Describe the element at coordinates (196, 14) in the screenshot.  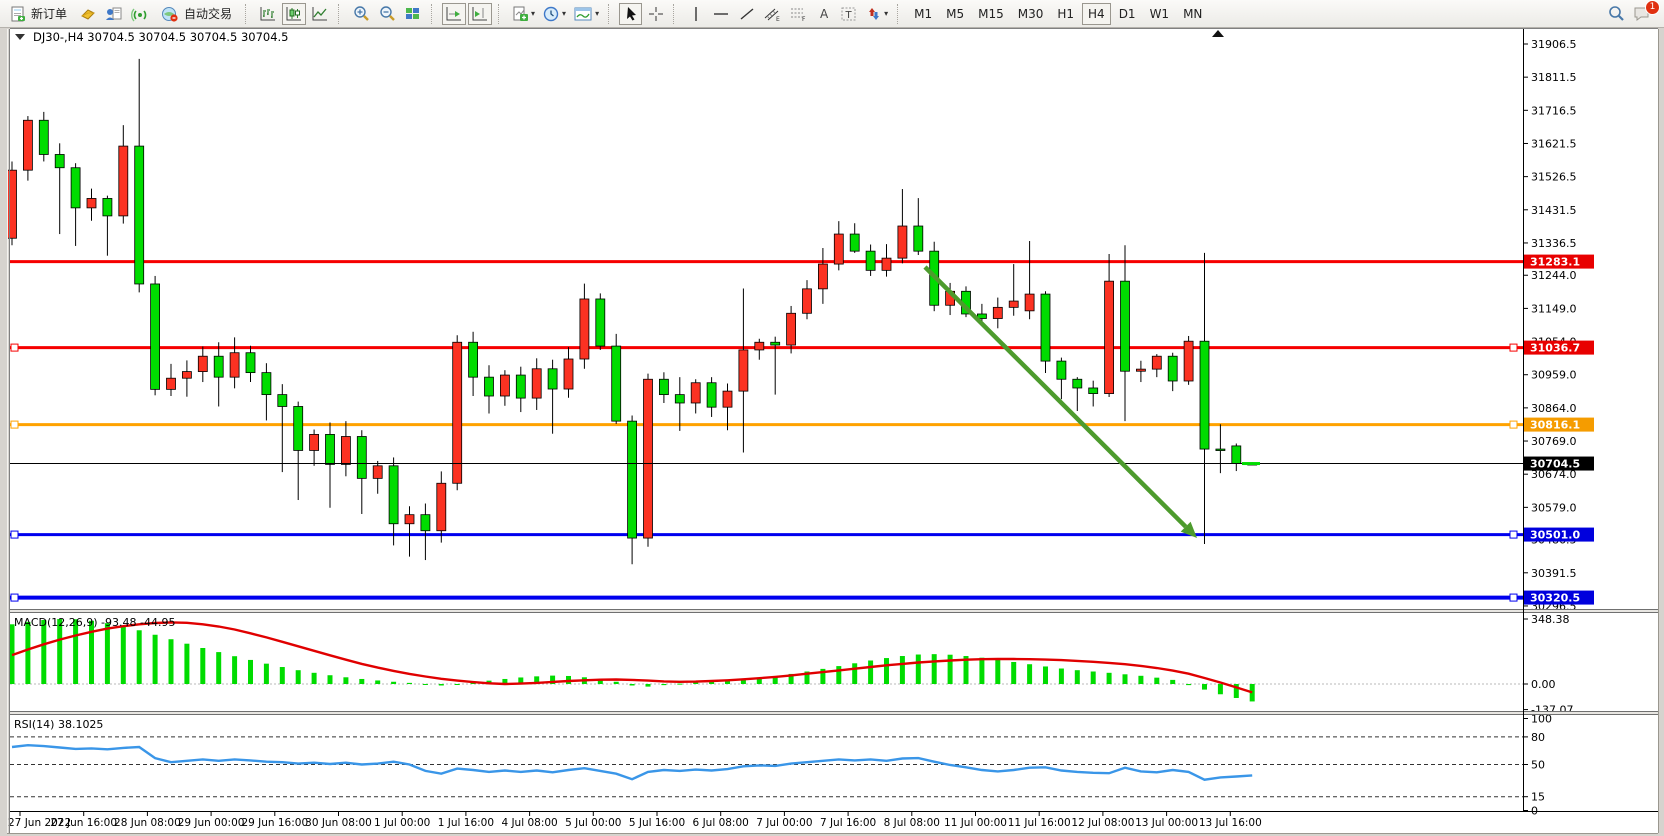
I see `auto-trading-button: 自动交易` at that location.